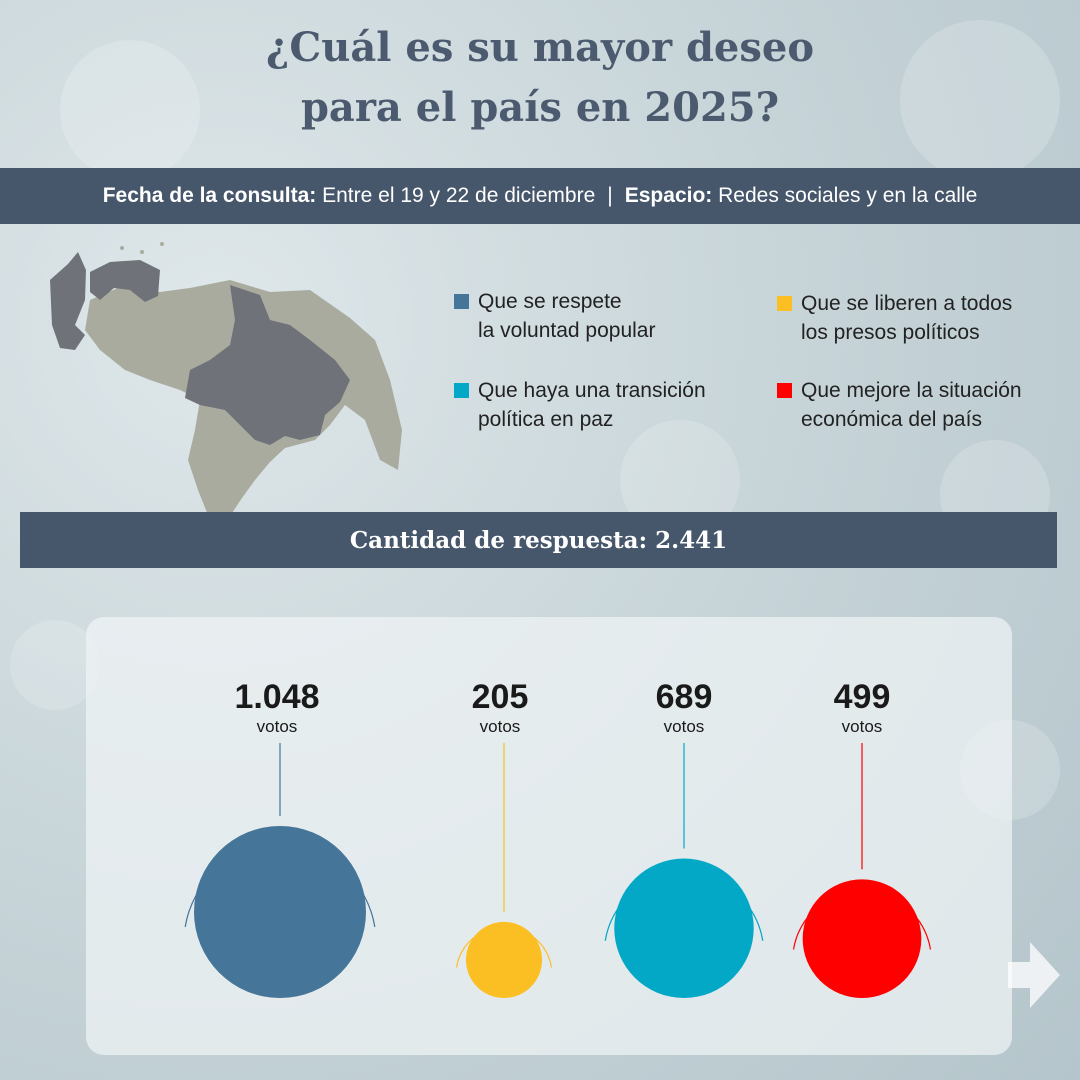 Image resolution: width=1080 pixels, height=1080 pixels. What do you see at coordinates (891, 419) in the screenshot?
I see `legend-label-line-2: económica del país` at bounding box center [891, 419].